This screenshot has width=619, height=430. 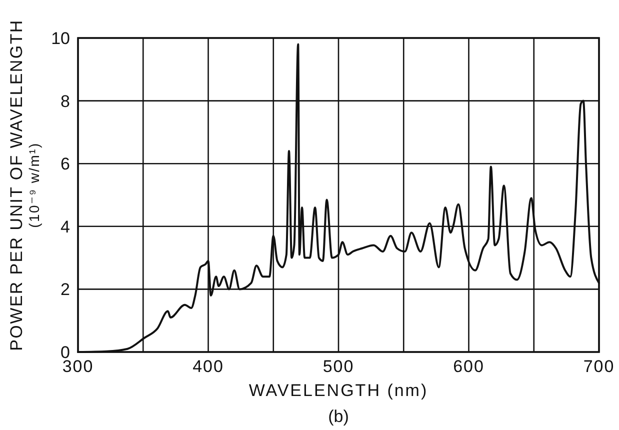 What do you see at coordinates (65, 101) in the screenshot?
I see `y-tick-label: 8` at bounding box center [65, 101].